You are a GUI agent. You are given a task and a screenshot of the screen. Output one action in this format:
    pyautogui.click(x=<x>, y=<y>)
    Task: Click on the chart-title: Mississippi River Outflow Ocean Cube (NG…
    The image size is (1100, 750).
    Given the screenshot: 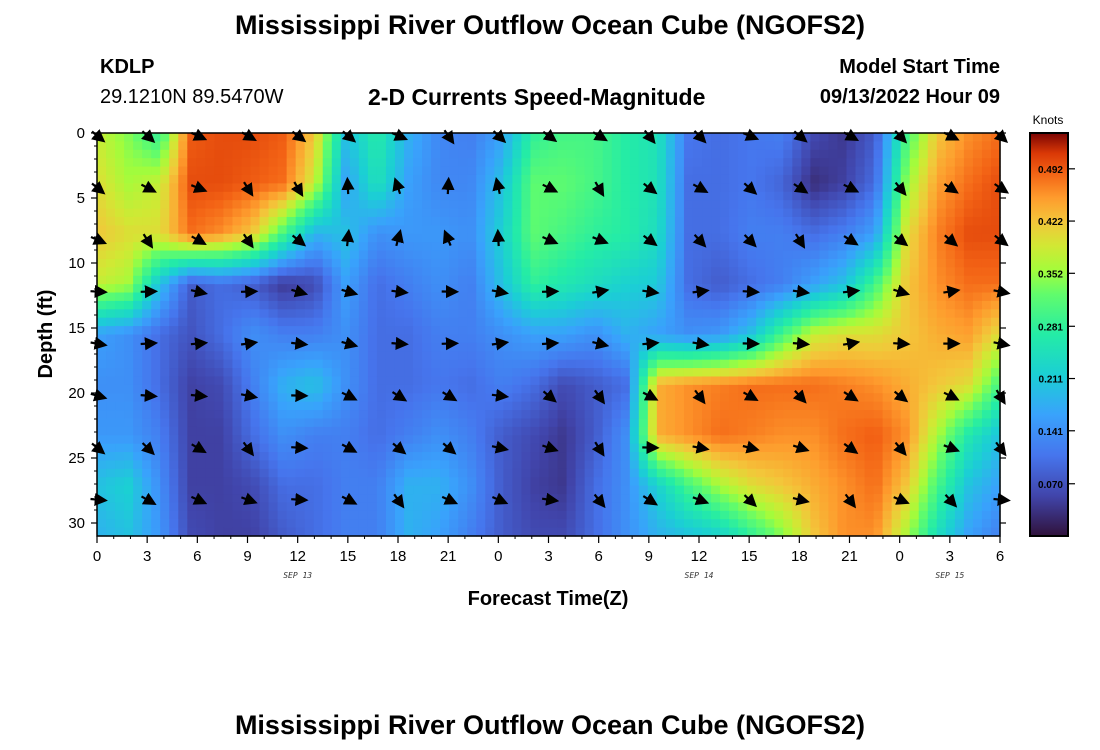 What is the action you would take?
    pyautogui.click(x=550, y=25)
    